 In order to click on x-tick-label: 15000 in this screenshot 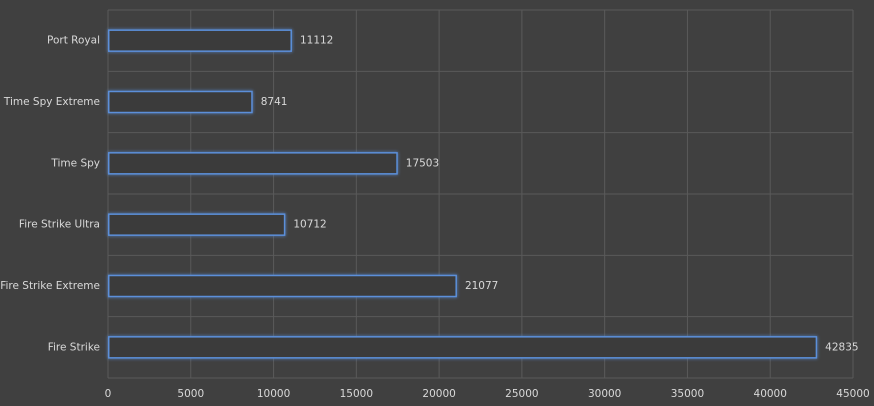, I will do `click(356, 394)`.